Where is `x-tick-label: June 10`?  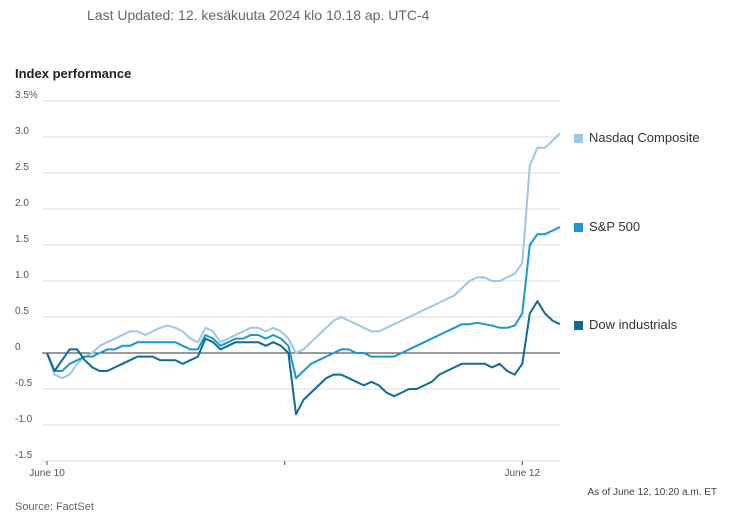
x-tick-label: June 10 is located at coordinates (47, 473).